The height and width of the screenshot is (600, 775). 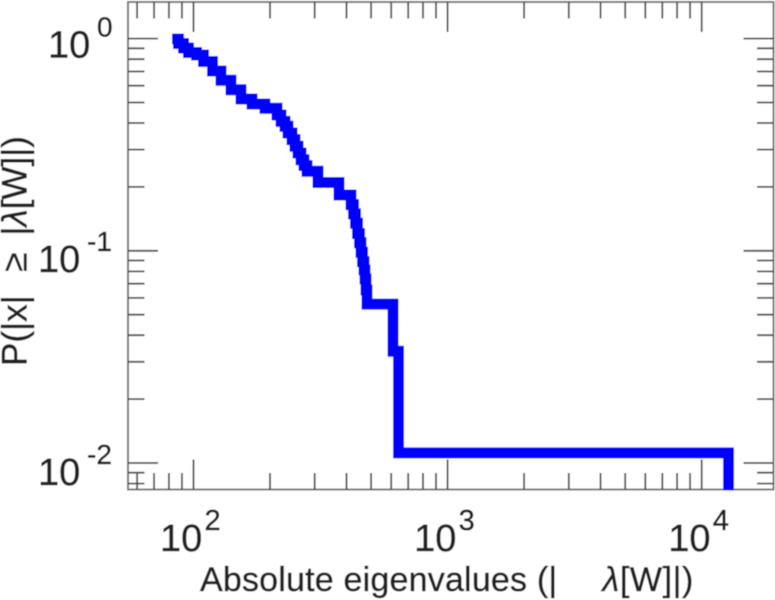 What do you see at coordinates (99, 454) in the screenshot?
I see `svg-text: -2` at bounding box center [99, 454].